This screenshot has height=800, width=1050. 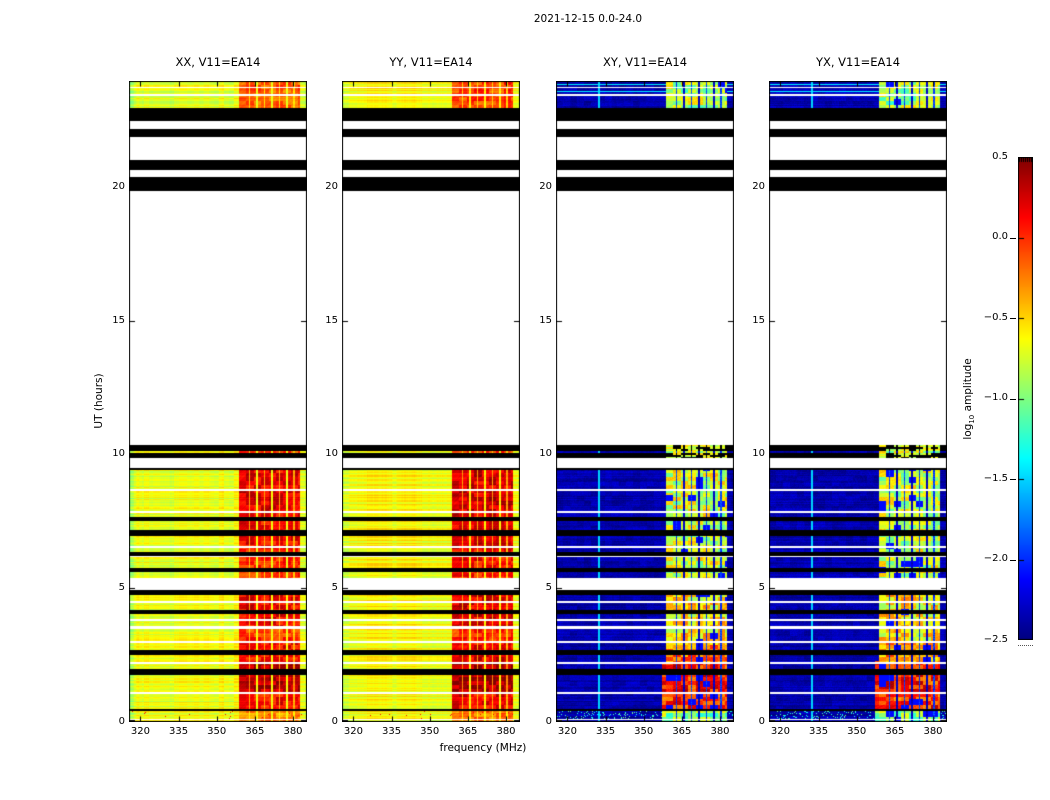 What do you see at coordinates (1000, 156) in the screenshot?
I see `colorbar-tick-label: 0.5` at bounding box center [1000, 156].